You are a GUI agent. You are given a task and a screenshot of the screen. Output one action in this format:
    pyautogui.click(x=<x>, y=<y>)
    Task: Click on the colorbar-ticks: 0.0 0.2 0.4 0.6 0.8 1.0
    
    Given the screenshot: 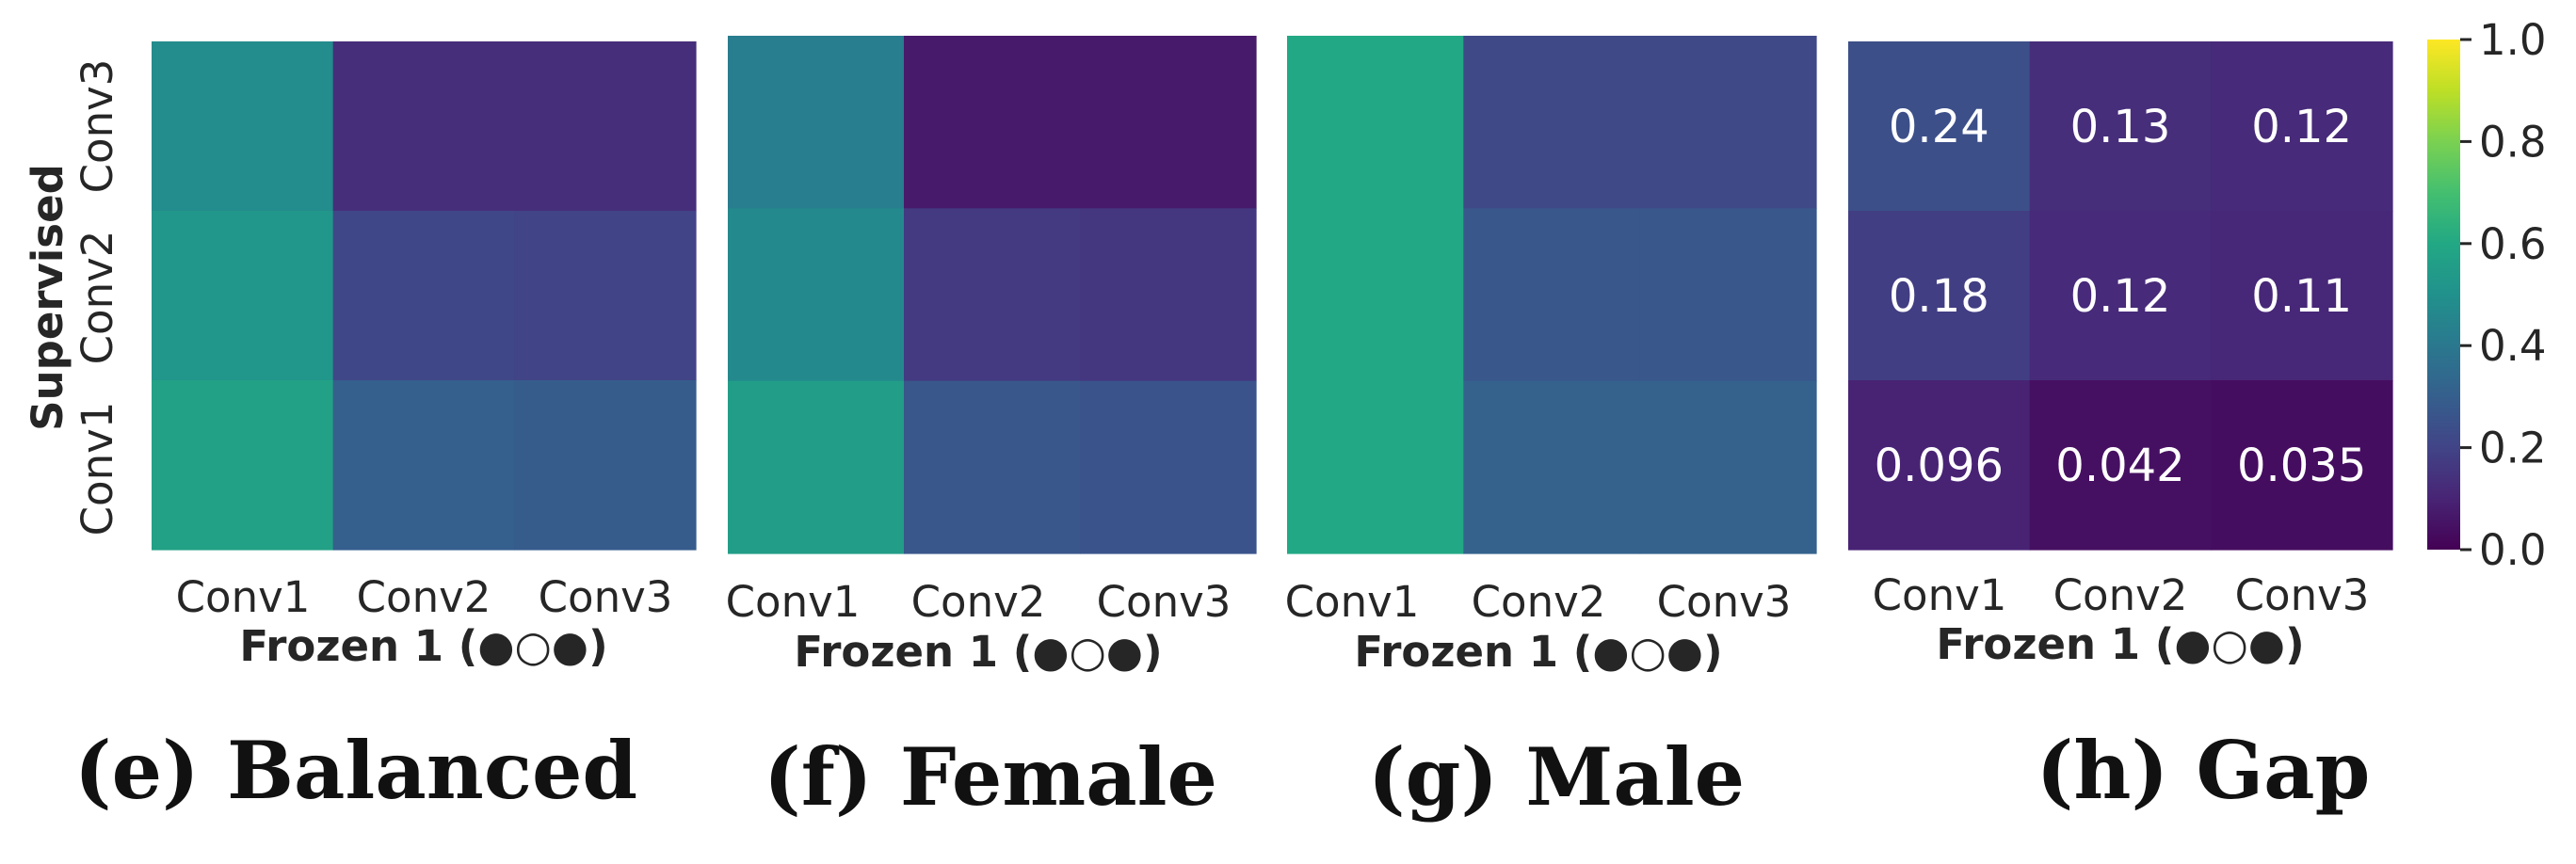 What is the action you would take?
    pyautogui.click(x=2503, y=295)
    